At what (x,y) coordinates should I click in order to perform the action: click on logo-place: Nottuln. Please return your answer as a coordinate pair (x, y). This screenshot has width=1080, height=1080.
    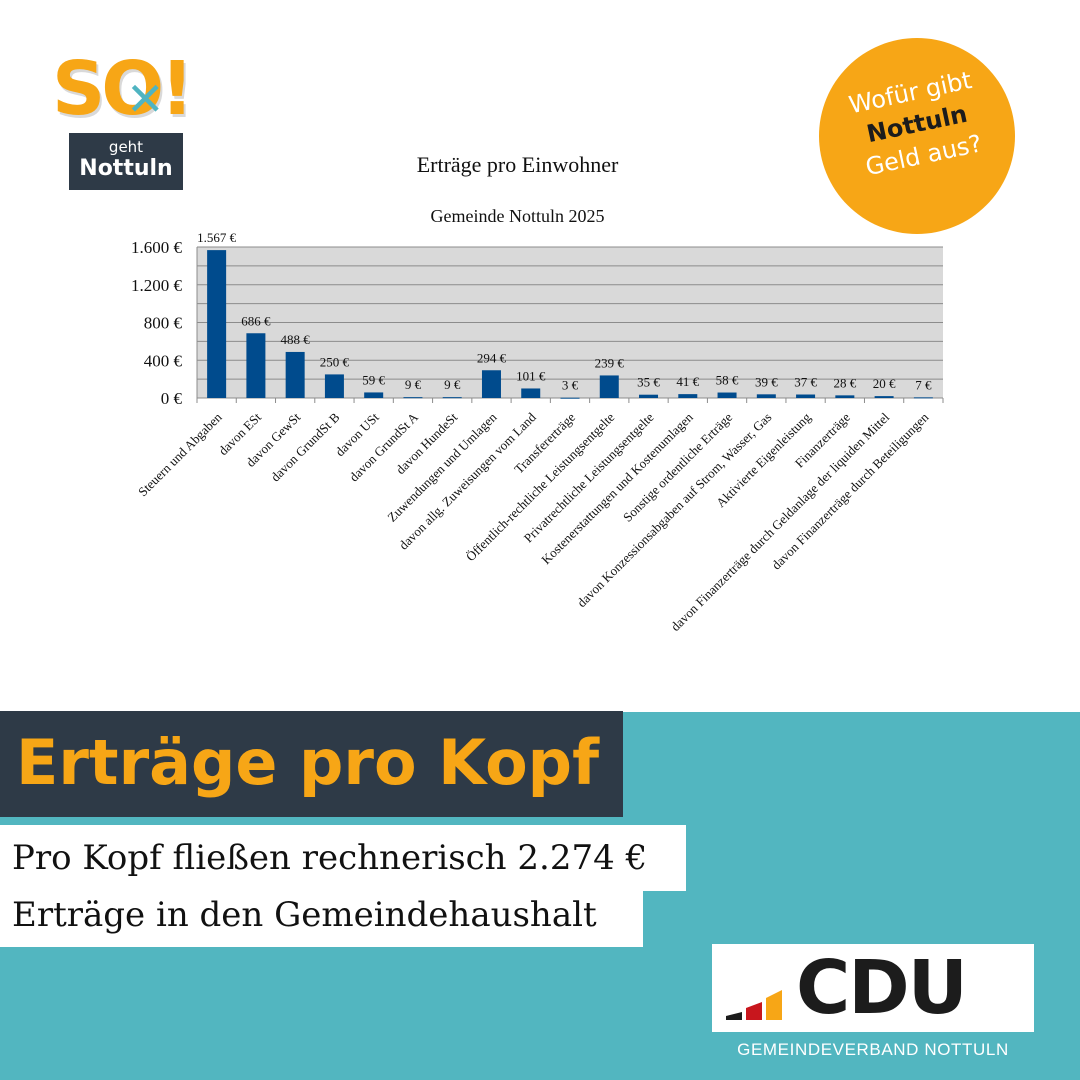
    Looking at the image, I should click on (126, 168).